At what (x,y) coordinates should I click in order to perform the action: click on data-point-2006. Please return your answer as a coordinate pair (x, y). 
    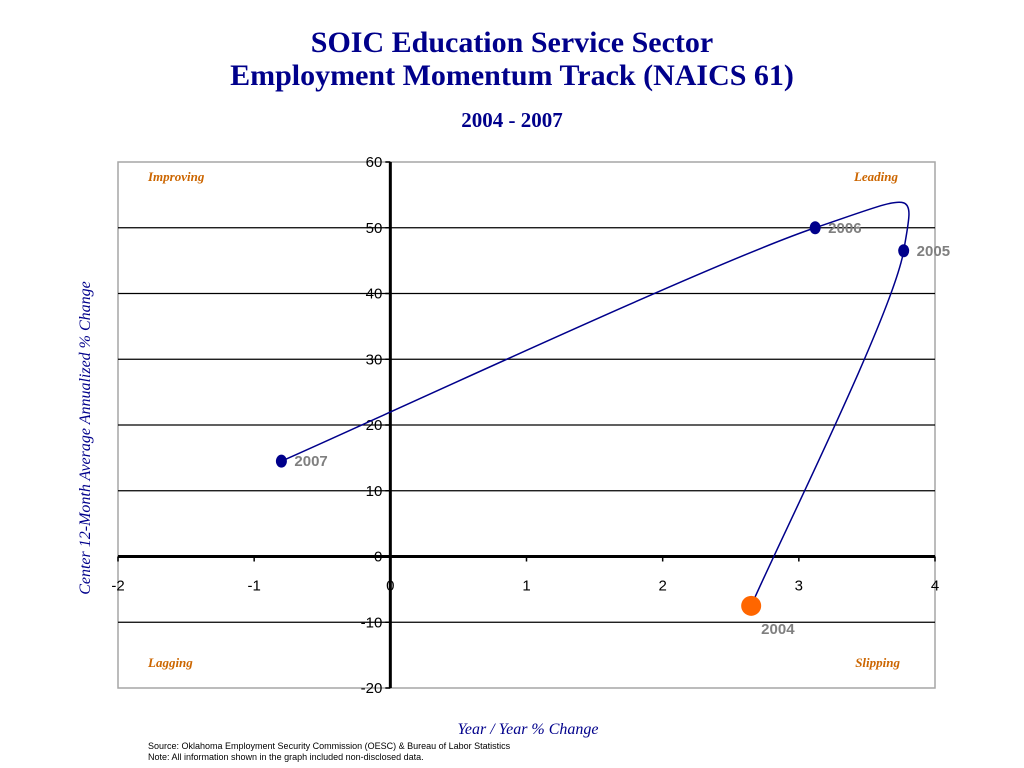
    Looking at the image, I should click on (815, 228).